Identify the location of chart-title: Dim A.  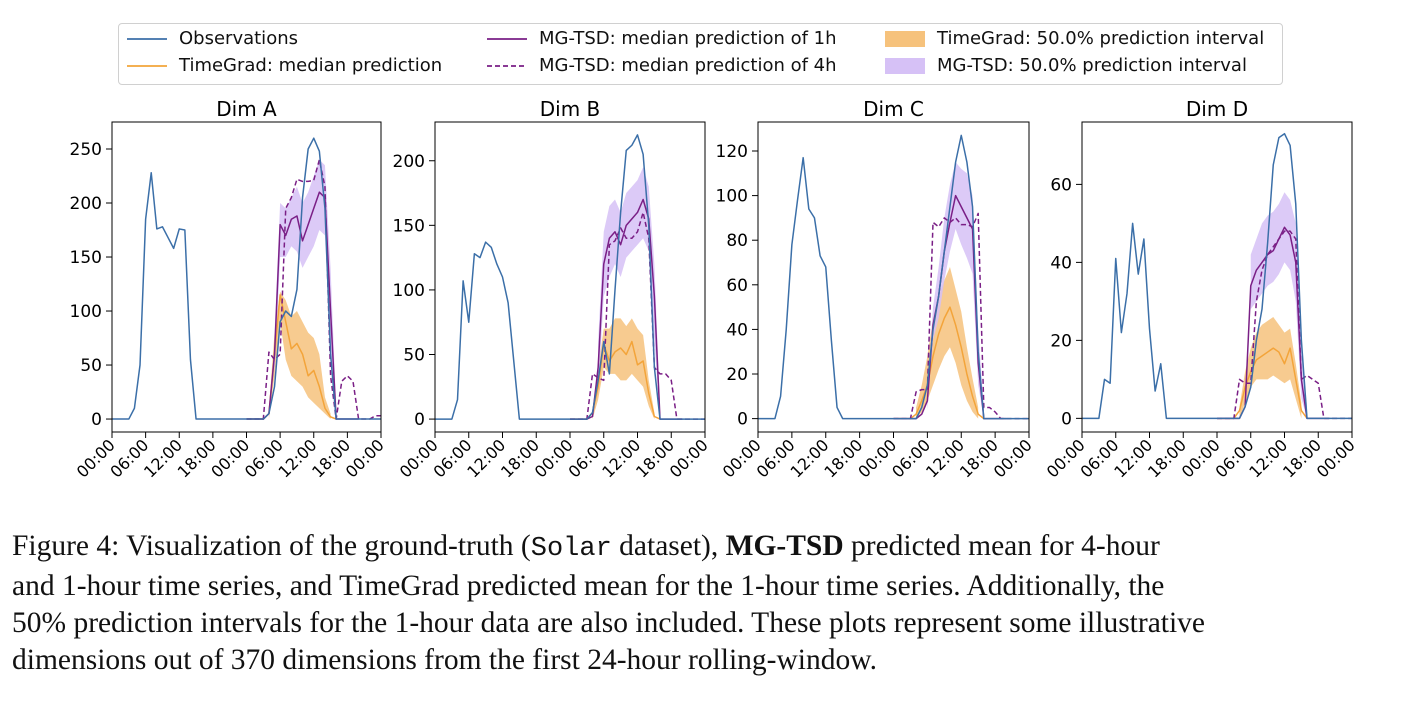
(246, 109).